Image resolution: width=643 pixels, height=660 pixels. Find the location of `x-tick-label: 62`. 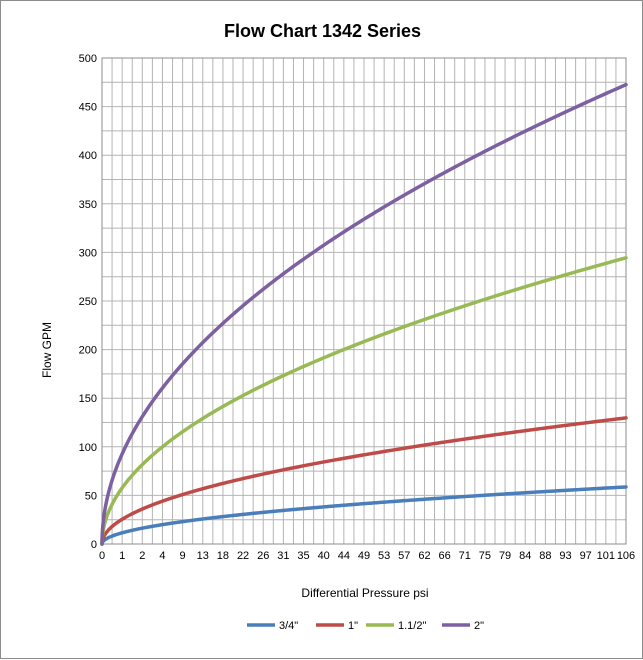

x-tick-label: 62 is located at coordinates (424, 556).